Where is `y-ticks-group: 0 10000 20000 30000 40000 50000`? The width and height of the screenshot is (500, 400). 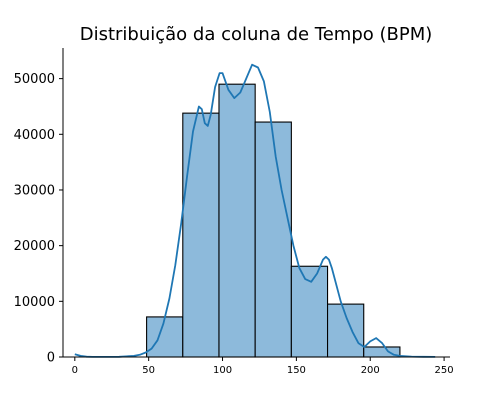 y-ticks-group: 0 10000 20000 30000 40000 50000 is located at coordinates (38, 219).